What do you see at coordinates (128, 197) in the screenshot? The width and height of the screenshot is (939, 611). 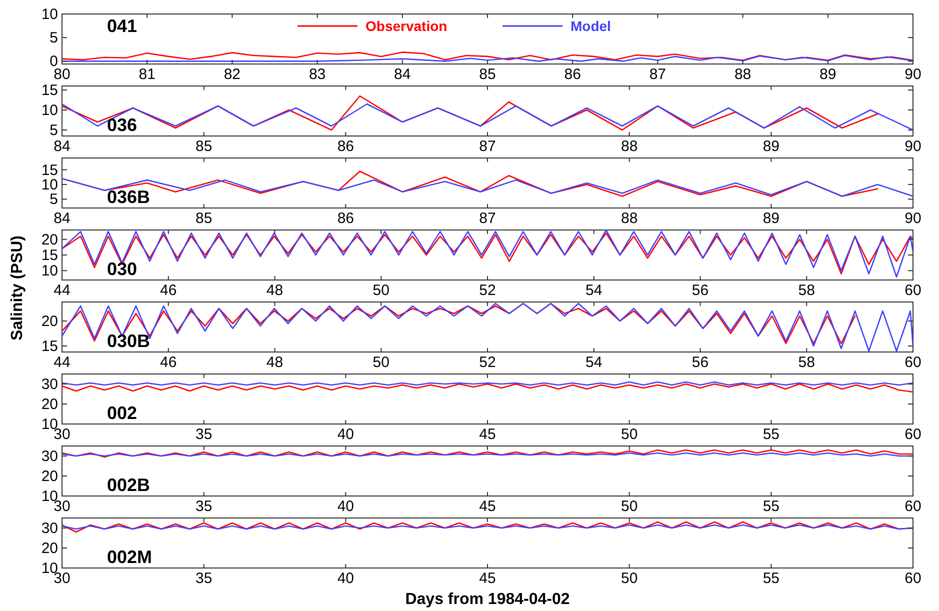 I see `text: 036B` at bounding box center [128, 197].